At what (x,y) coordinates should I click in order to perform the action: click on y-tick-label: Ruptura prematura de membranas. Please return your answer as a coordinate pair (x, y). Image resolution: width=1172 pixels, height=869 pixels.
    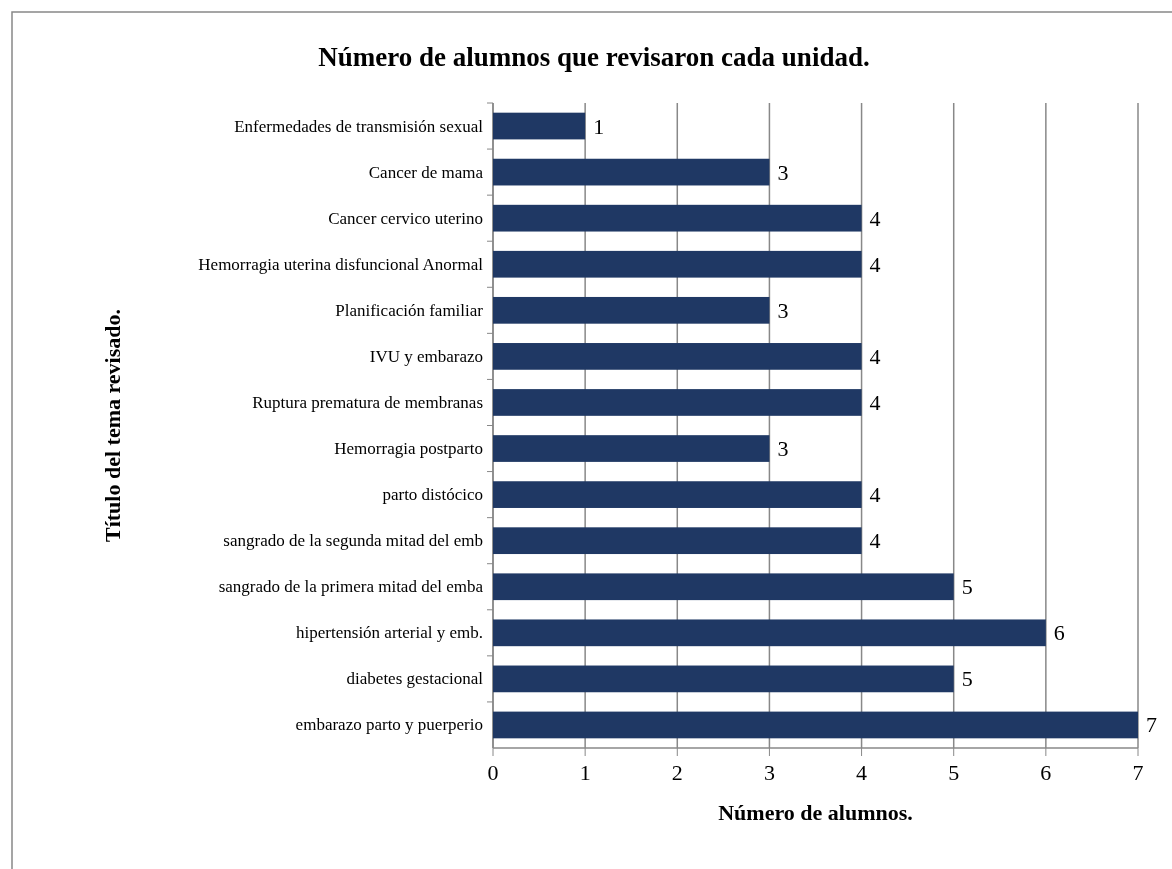
    Looking at the image, I should click on (367, 402).